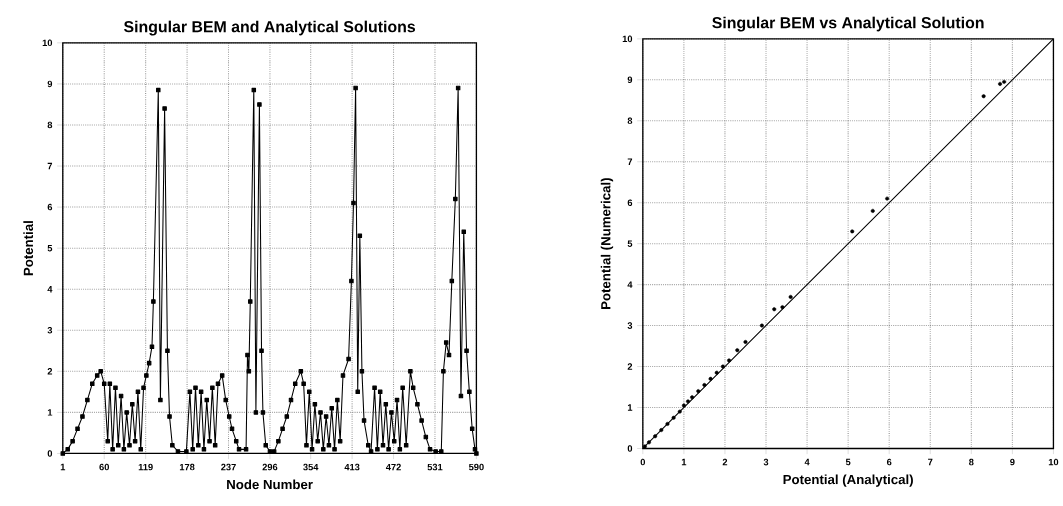 This screenshot has height=506, width=1063. Describe the element at coordinates (889, 462) in the screenshot. I see `x-tick-label: 6` at that location.